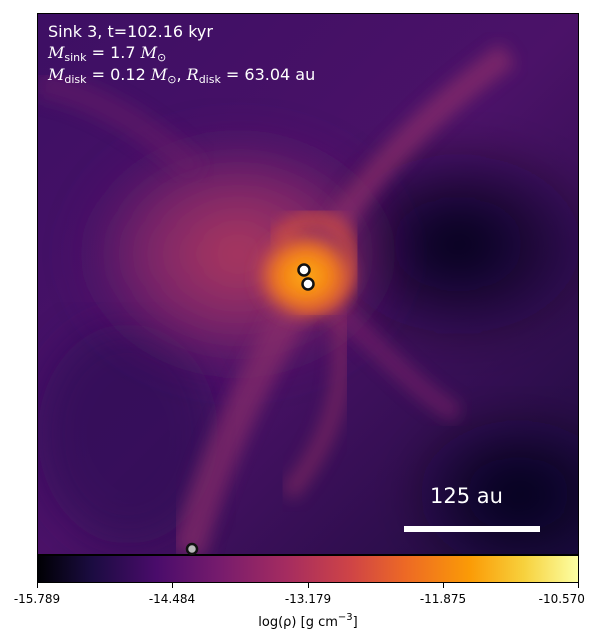 The height and width of the screenshot is (644, 615). Describe the element at coordinates (75, 79) in the screenshot. I see `disk-mass-subscript: disk` at that location.